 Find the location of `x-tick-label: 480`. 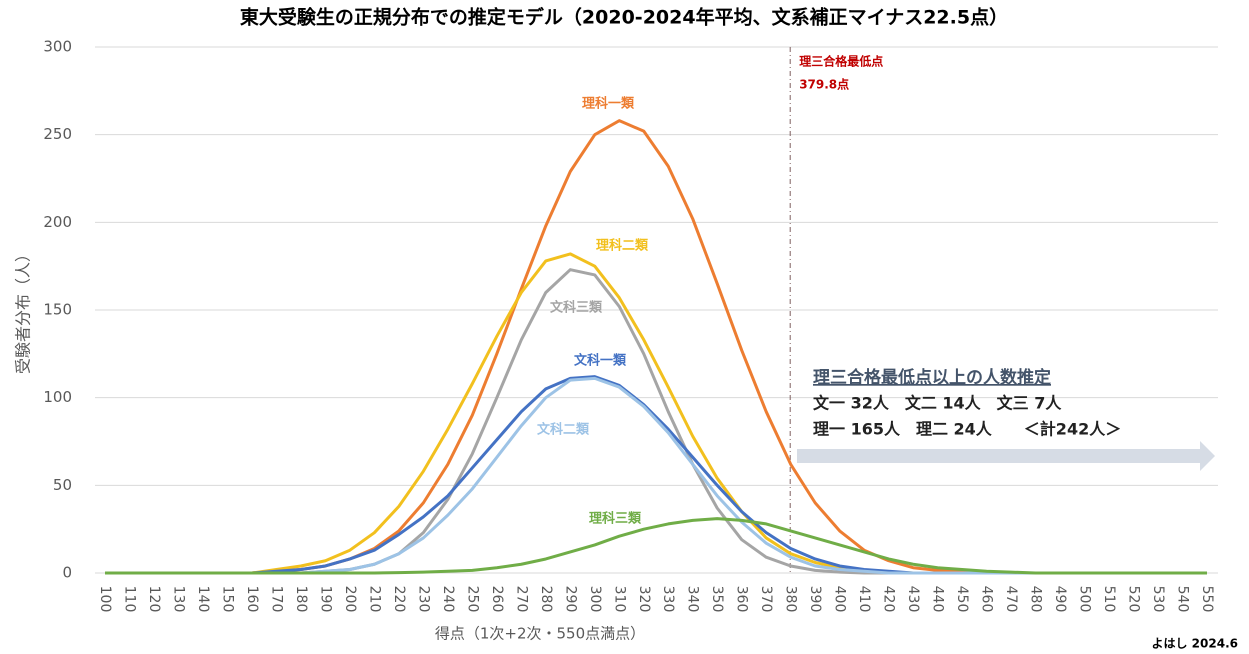

x-tick-label: 480 is located at coordinates (1036, 599).